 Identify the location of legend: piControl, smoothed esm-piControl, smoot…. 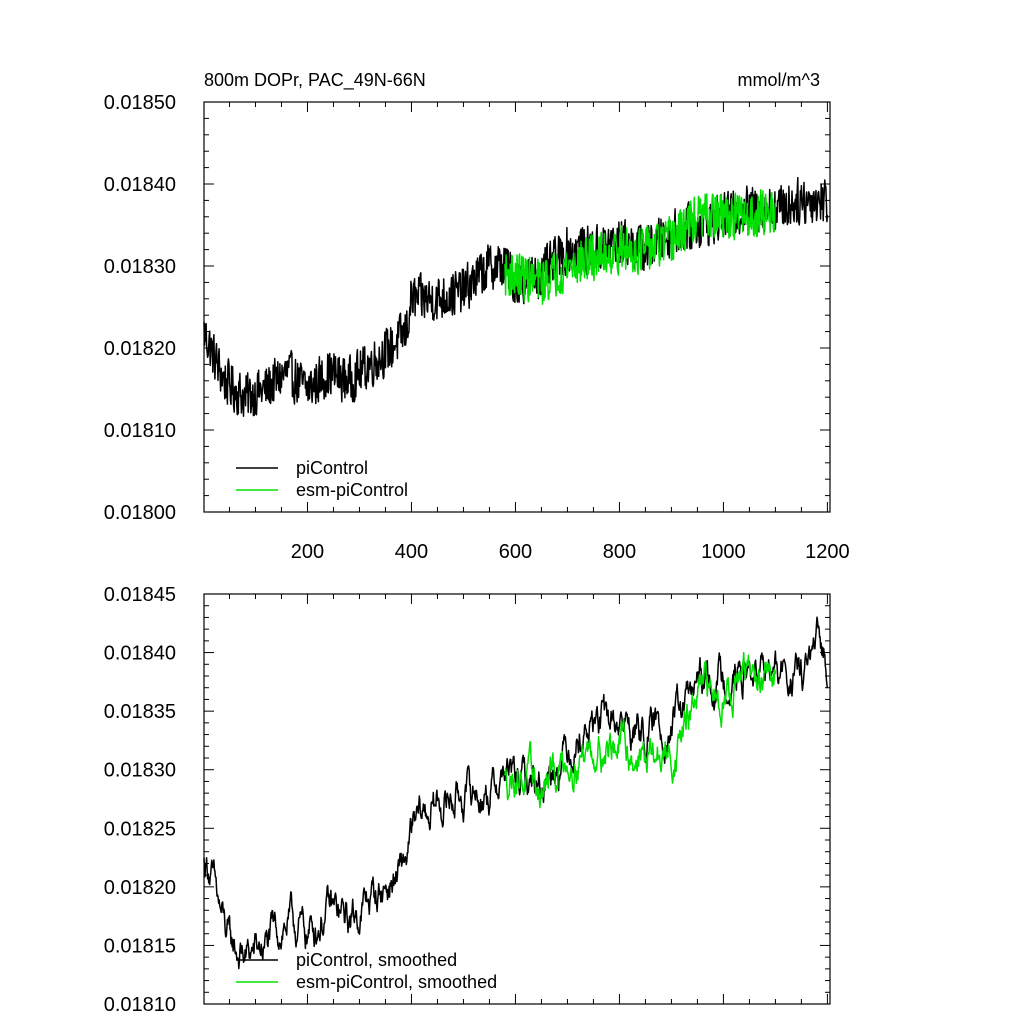
(366, 971).